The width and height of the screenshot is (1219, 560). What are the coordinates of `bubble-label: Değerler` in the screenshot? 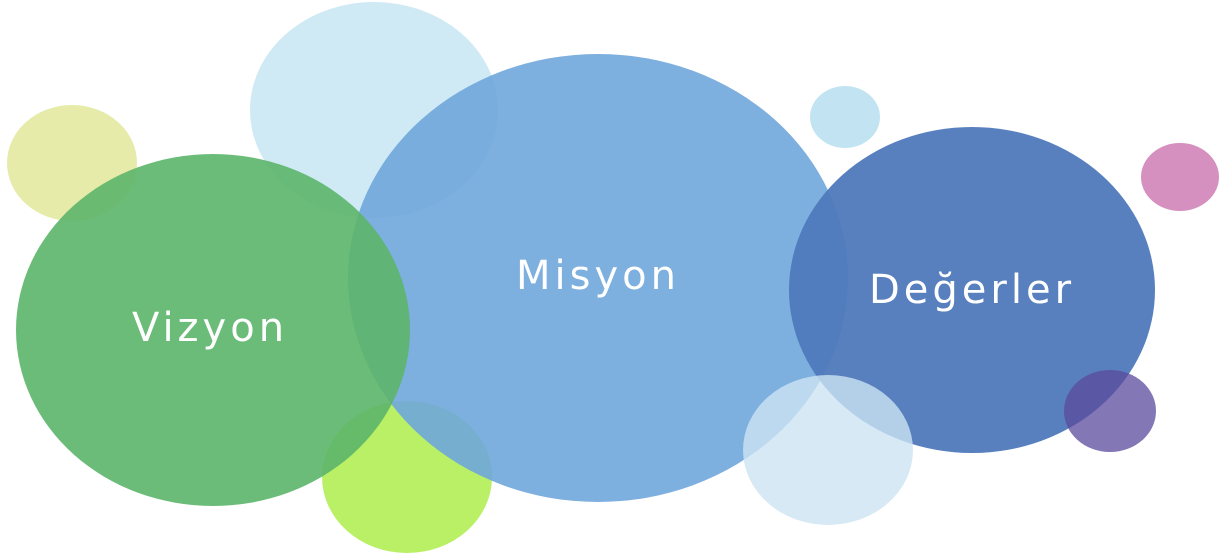 It's located at (972, 290).